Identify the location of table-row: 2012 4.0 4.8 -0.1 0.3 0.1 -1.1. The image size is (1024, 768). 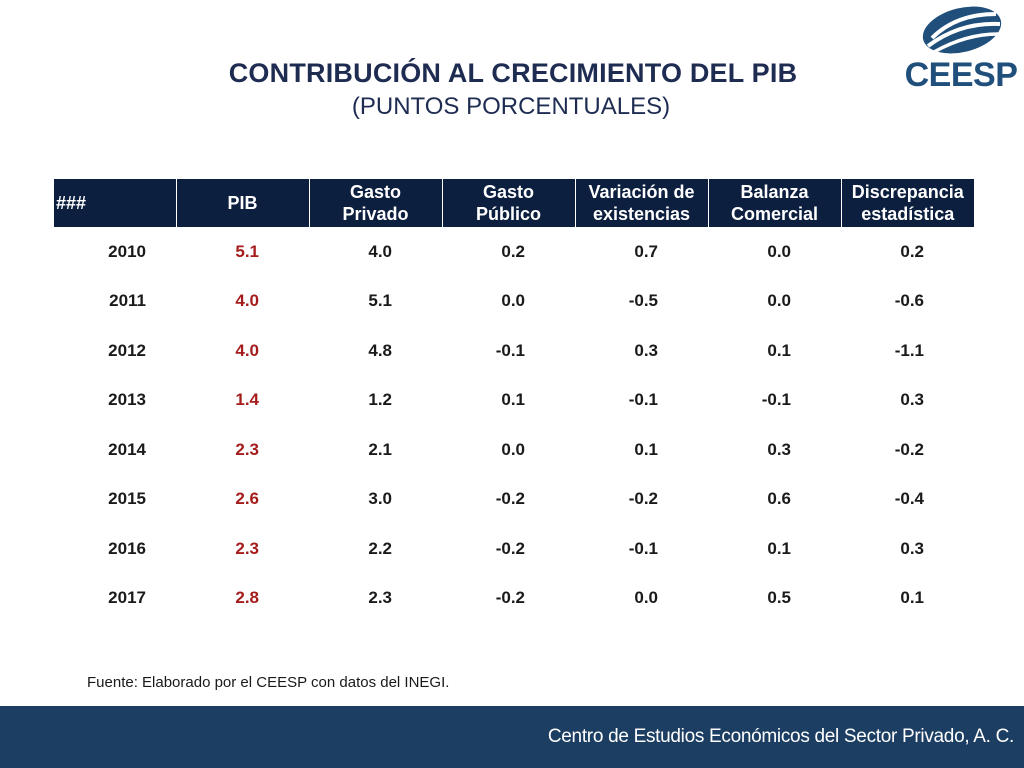
(514, 351).